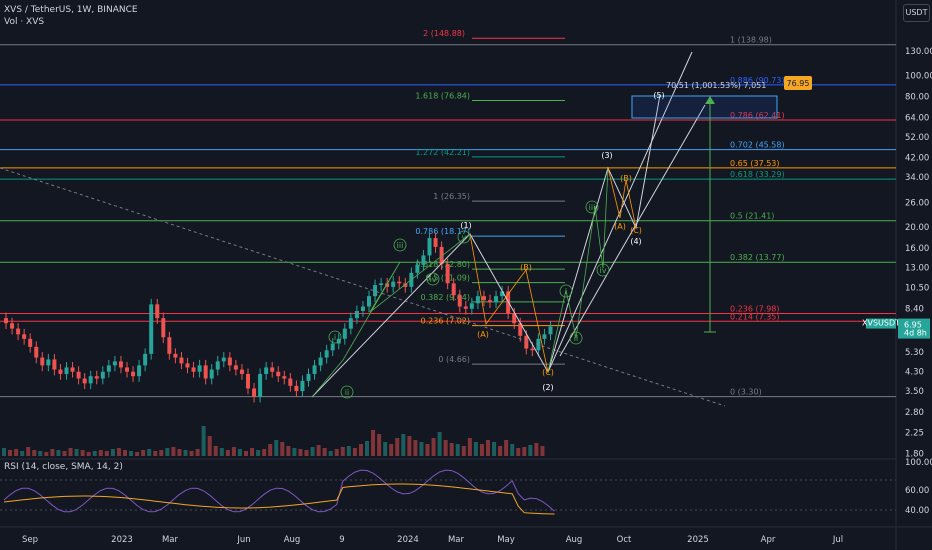 The image size is (932, 550). I want to click on last-price-value: 6.95, so click(913, 325).